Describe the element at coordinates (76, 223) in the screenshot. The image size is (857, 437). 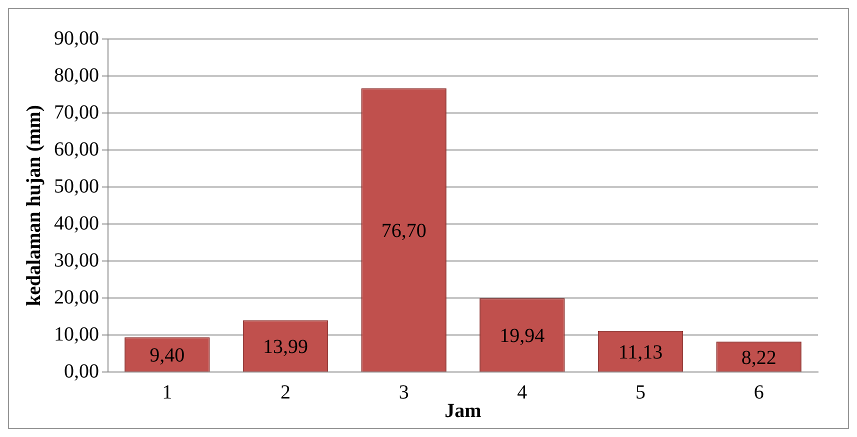
I see `y-tick-label: 40,00` at that location.